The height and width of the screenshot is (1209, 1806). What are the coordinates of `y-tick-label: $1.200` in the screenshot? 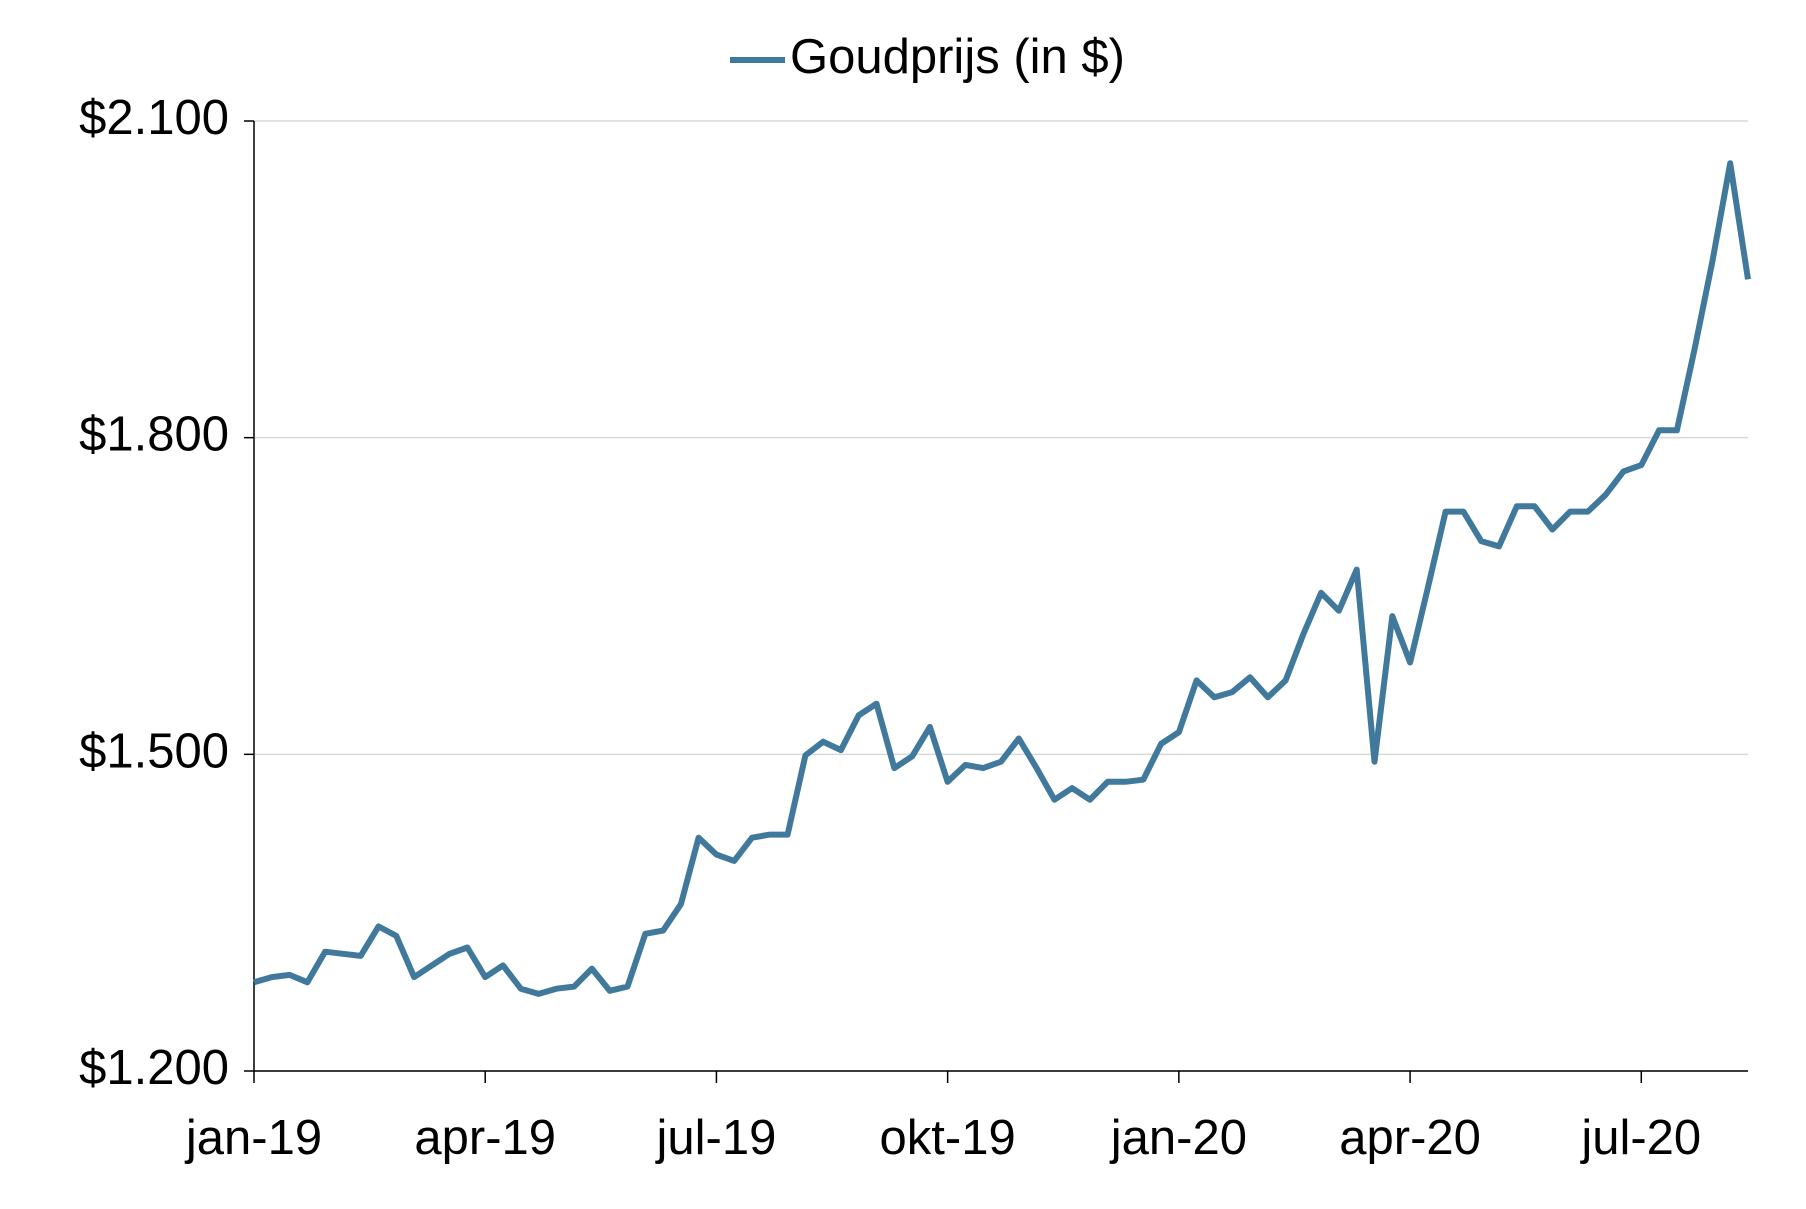 It's located at (154, 1068).